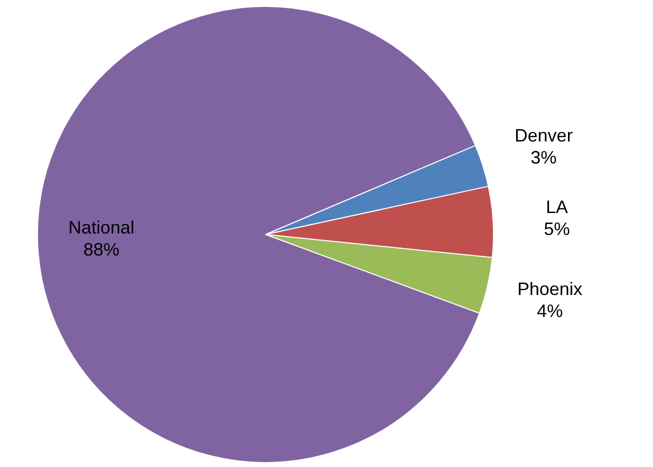  I want to click on slice-label: National, so click(101, 228).